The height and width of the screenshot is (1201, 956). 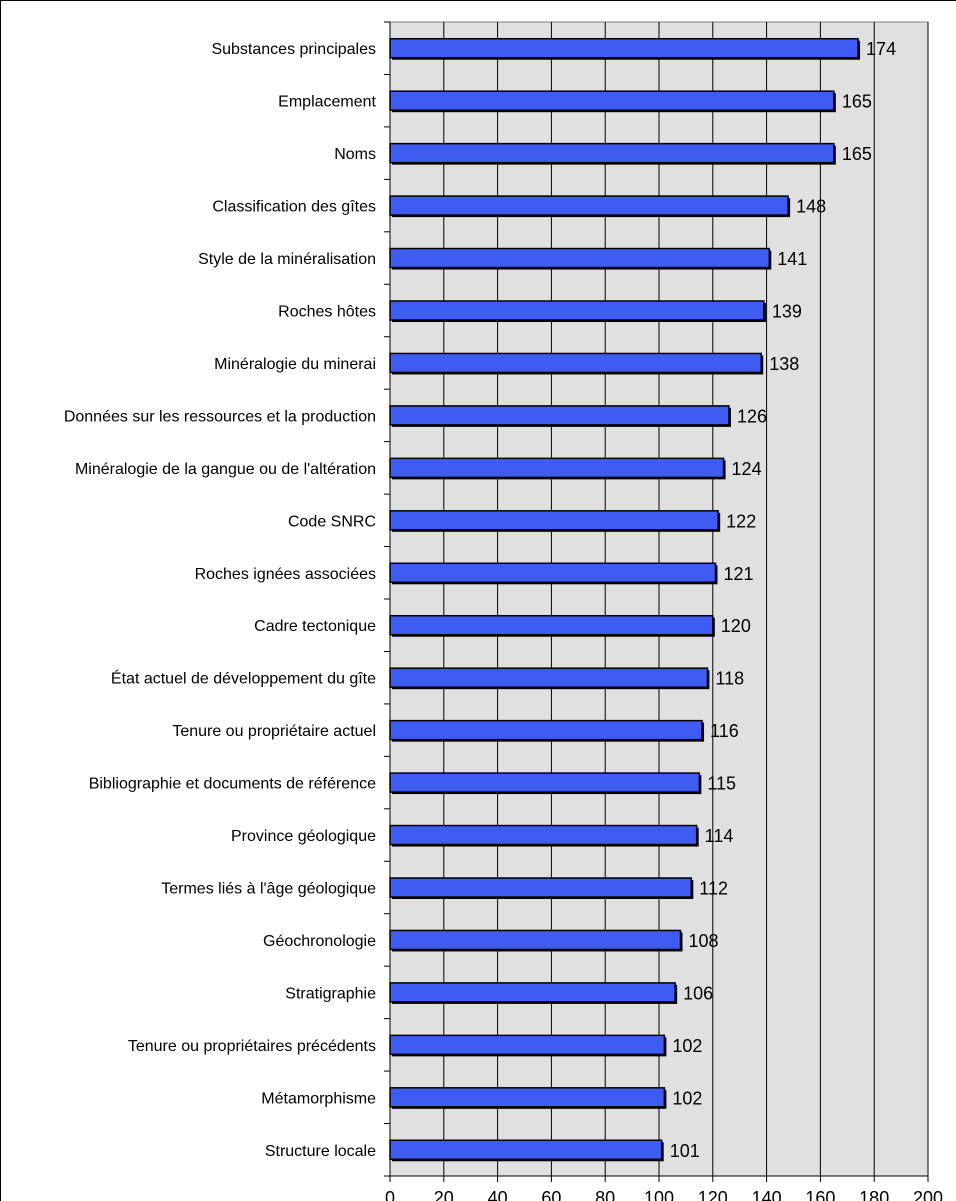 What do you see at coordinates (318, 1098) in the screenshot?
I see `category-label: Métamorphisme` at bounding box center [318, 1098].